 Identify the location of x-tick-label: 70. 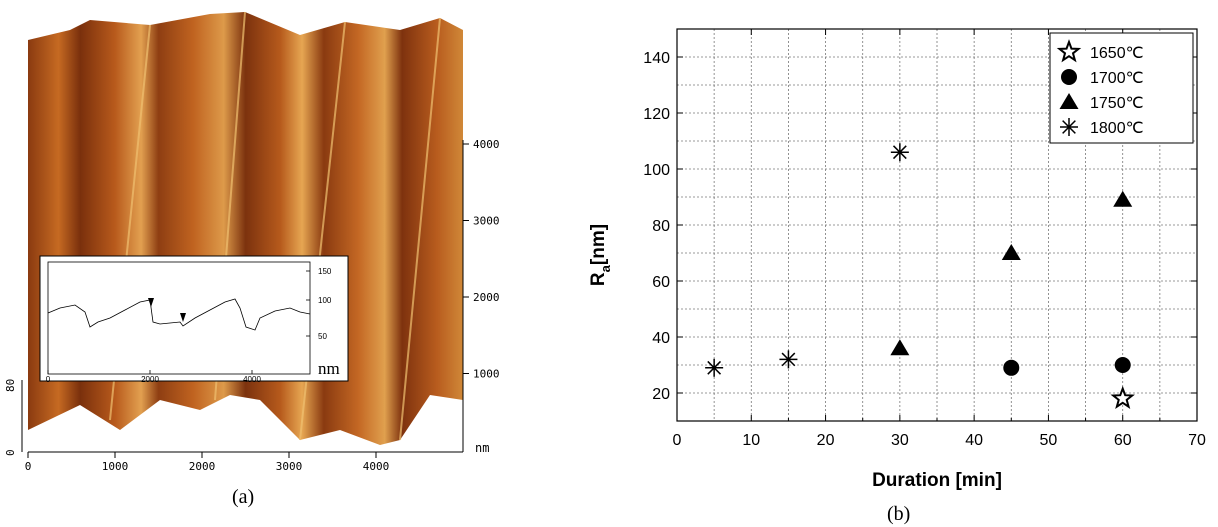
(1197, 440).